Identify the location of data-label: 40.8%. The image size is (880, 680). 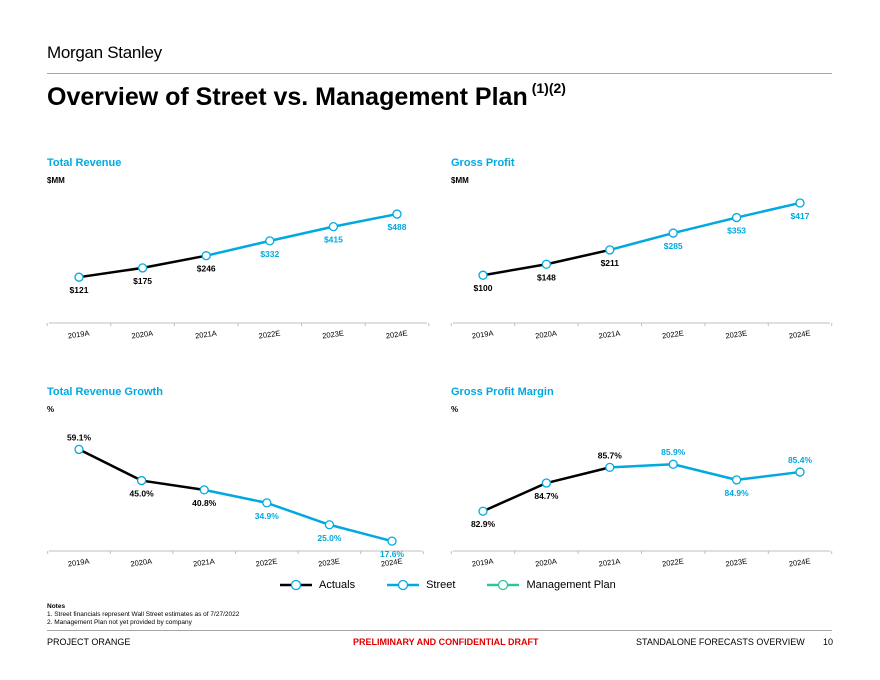
(204, 503).